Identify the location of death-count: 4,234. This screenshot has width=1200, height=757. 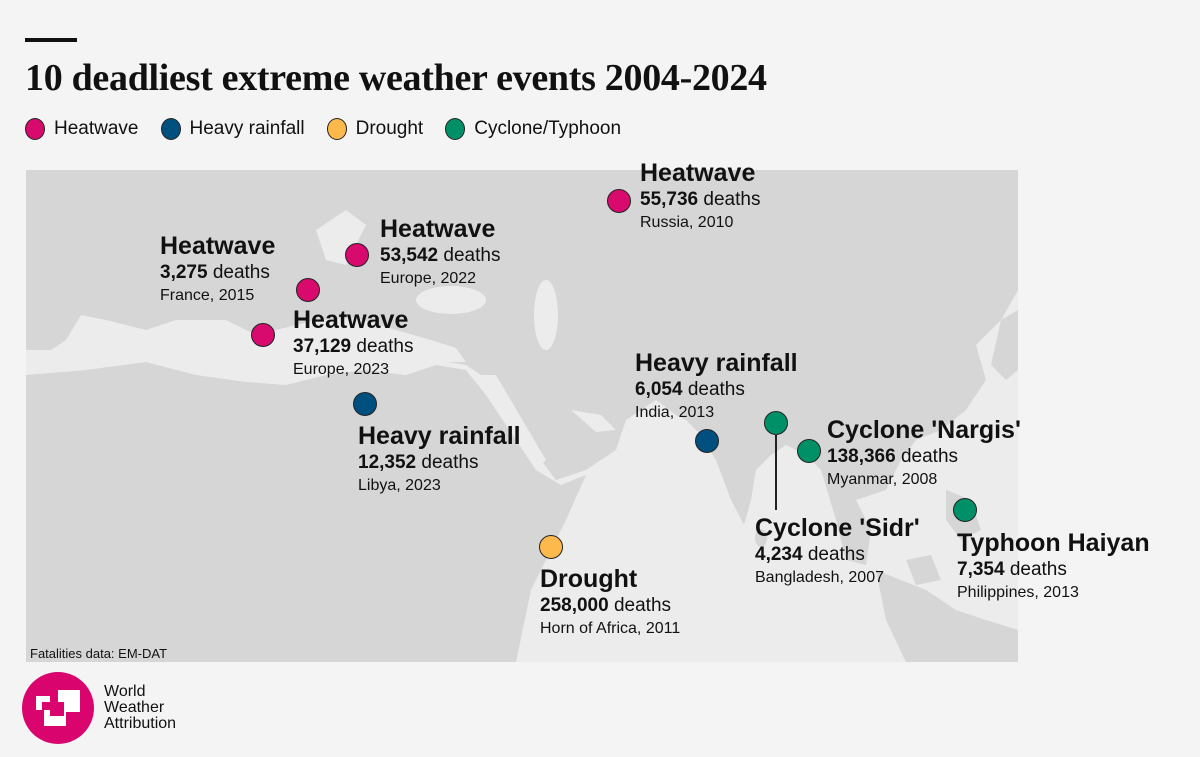
(779, 554).